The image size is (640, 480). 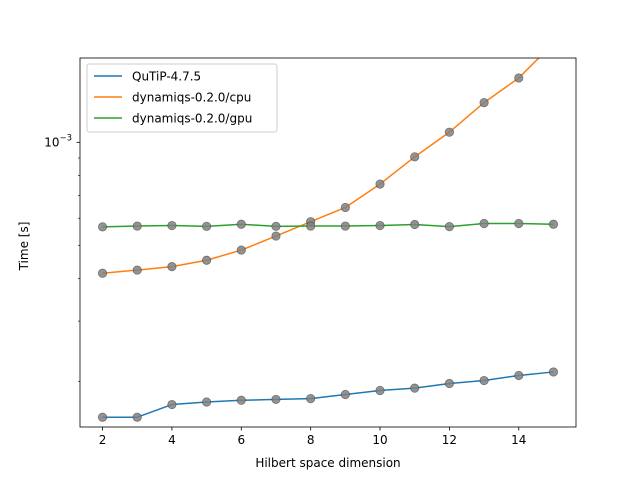 I want to click on legend-label-0: QuTiP-4.7.5, so click(x=166, y=77).